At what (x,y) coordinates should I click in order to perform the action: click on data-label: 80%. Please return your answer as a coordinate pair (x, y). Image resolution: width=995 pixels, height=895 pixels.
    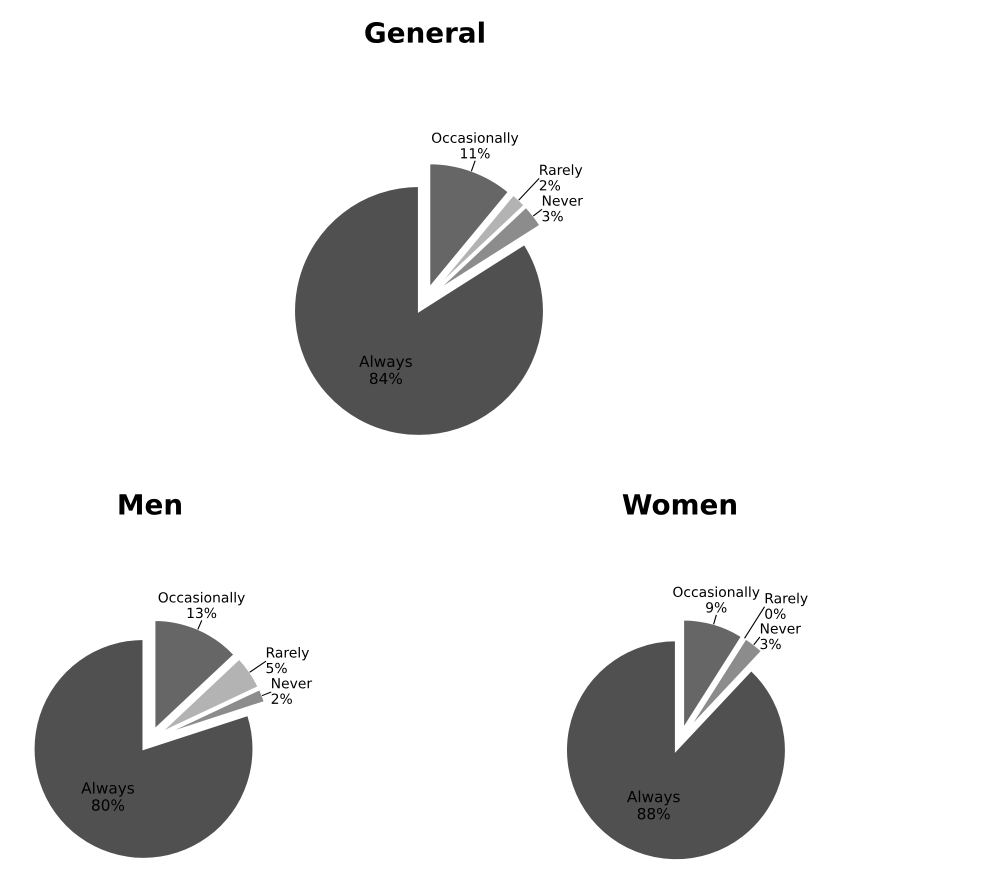
    Looking at the image, I should click on (108, 805).